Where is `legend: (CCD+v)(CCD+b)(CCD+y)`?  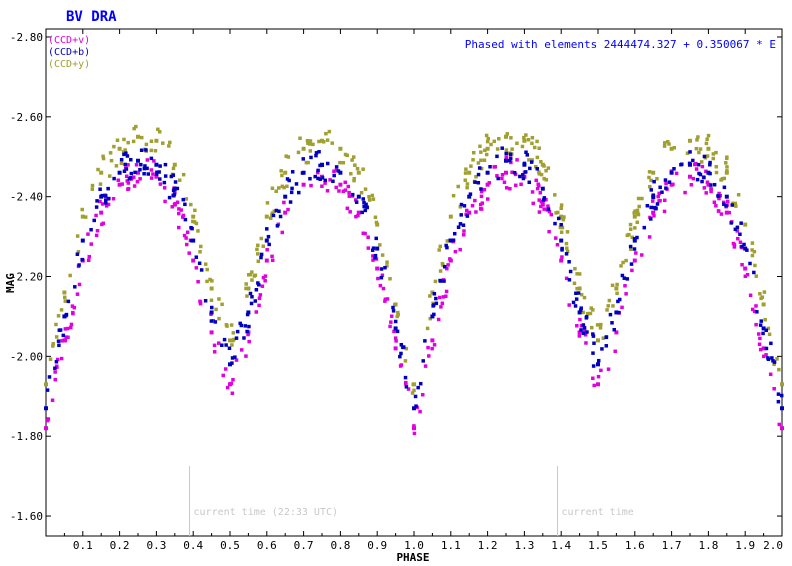
legend: (CCD+v)(CCD+b)(CCD+y) is located at coordinates (69, 52).